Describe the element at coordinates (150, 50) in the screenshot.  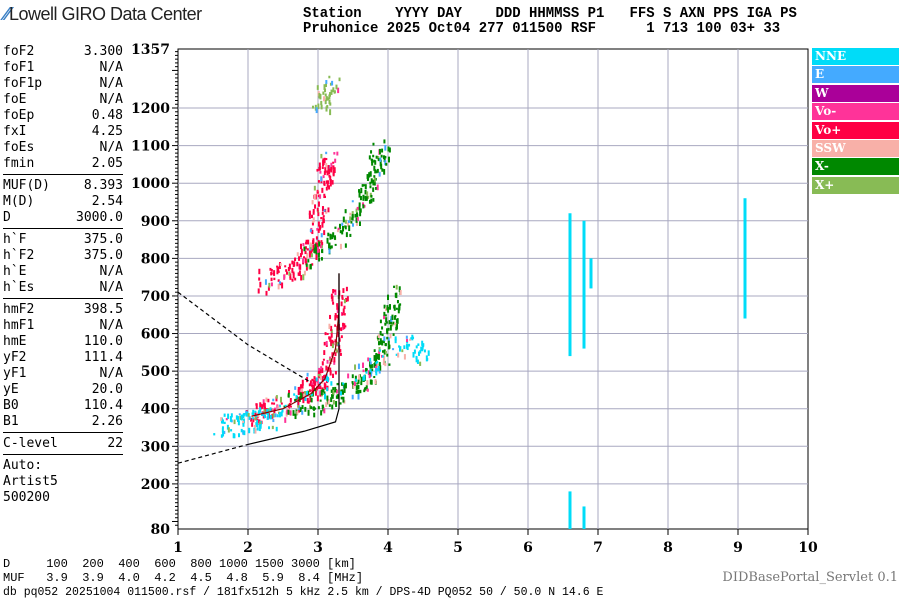
I see `y-tick-label: 1357` at that location.